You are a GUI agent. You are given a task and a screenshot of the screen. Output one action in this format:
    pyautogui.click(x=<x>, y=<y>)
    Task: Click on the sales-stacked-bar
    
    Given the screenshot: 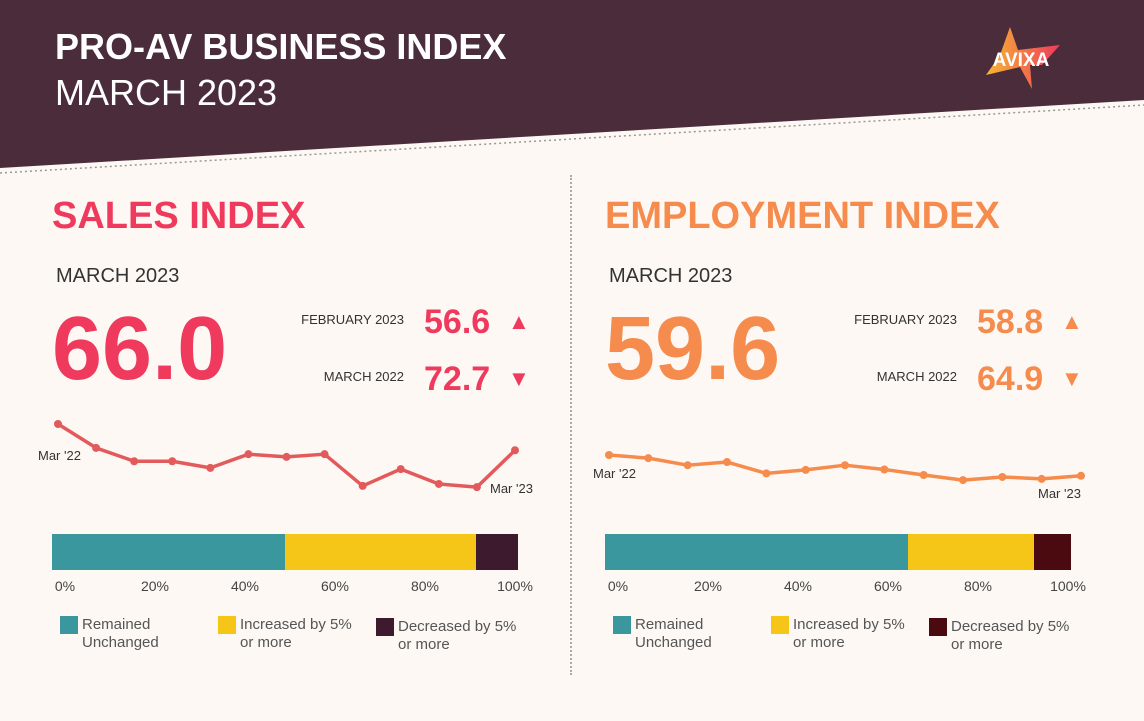 What is the action you would take?
    pyautogui.click(x=285, y=552)
    